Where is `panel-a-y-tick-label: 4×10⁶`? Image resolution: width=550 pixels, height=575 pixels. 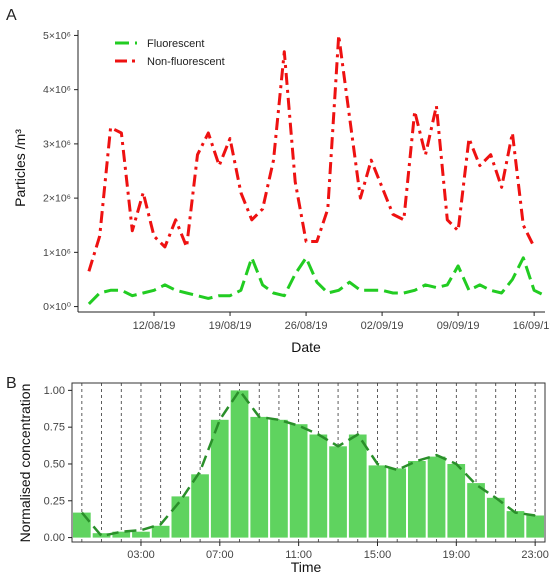
panel-a-y-tick-label: 4×10⁶ is located at coordinates (57, 90).